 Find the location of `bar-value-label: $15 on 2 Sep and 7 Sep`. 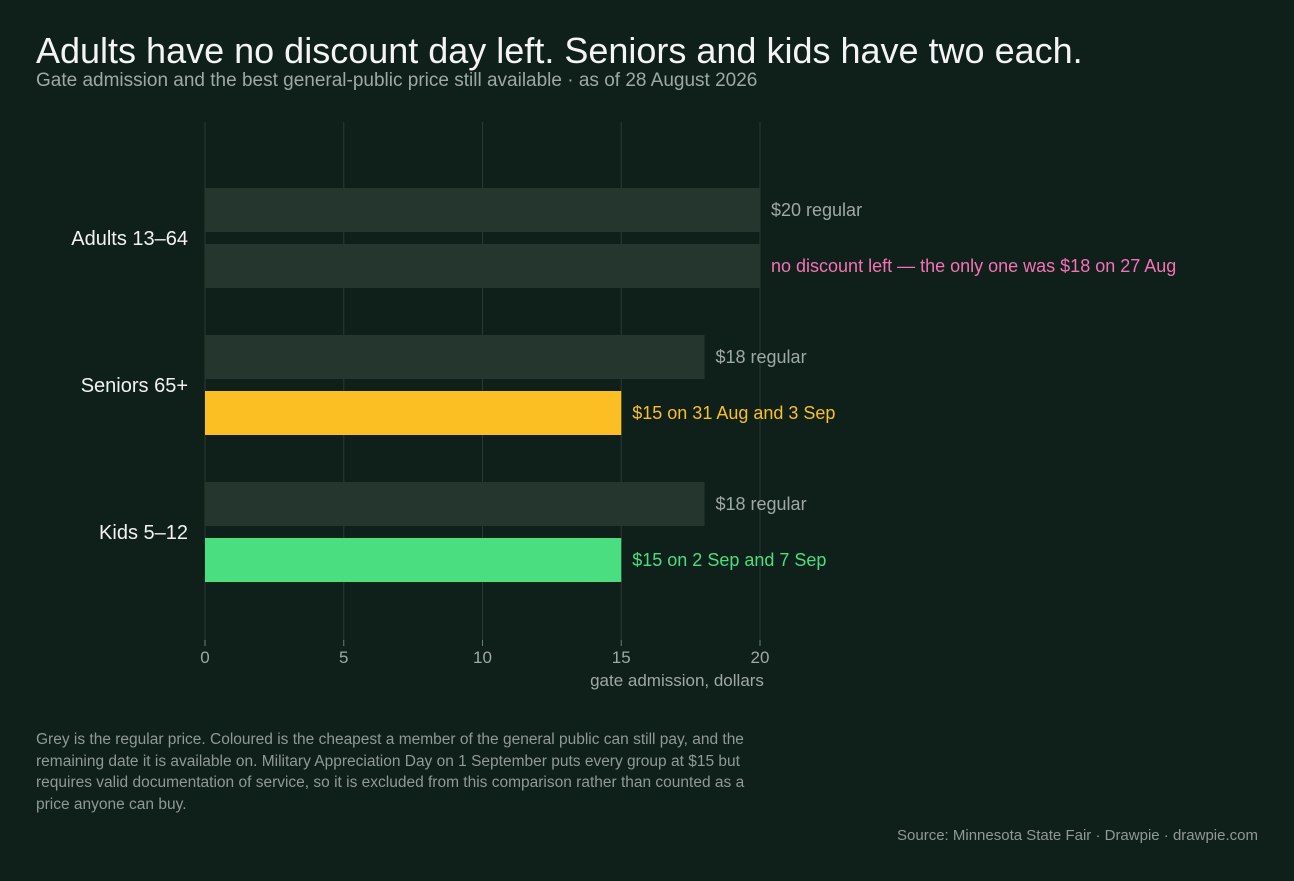

bar-value-label: $15 on 2 Sep and 7 Sep is located at coordinates (729, 560).